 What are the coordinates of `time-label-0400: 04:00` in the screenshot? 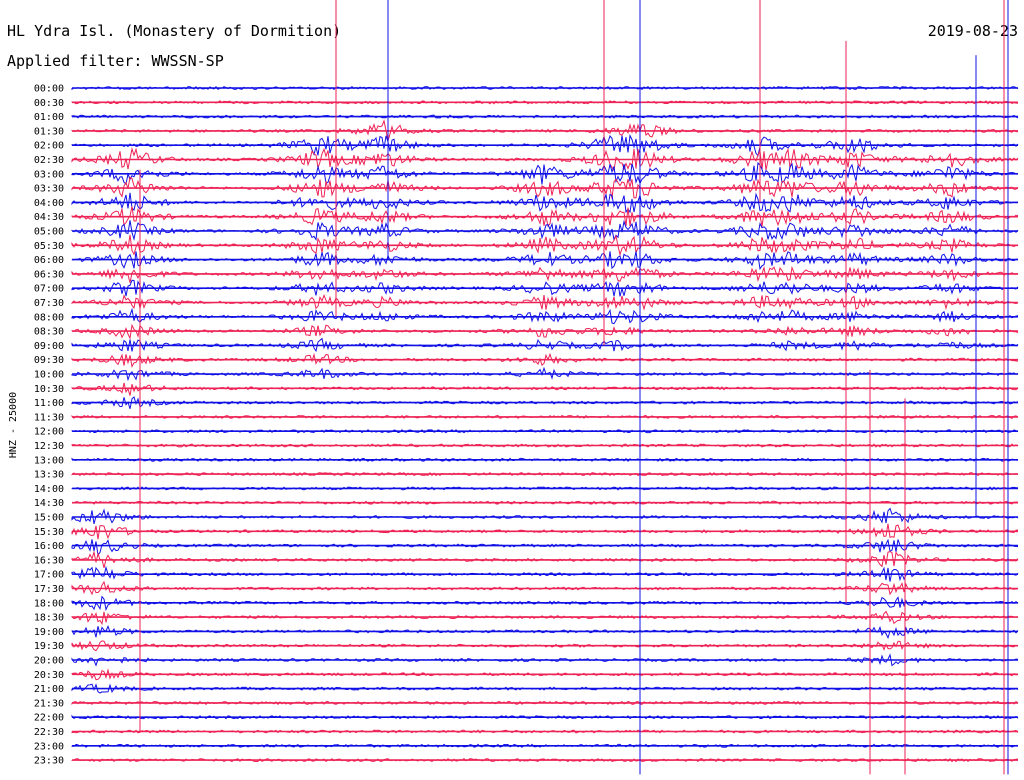 It's located at (49, 203).